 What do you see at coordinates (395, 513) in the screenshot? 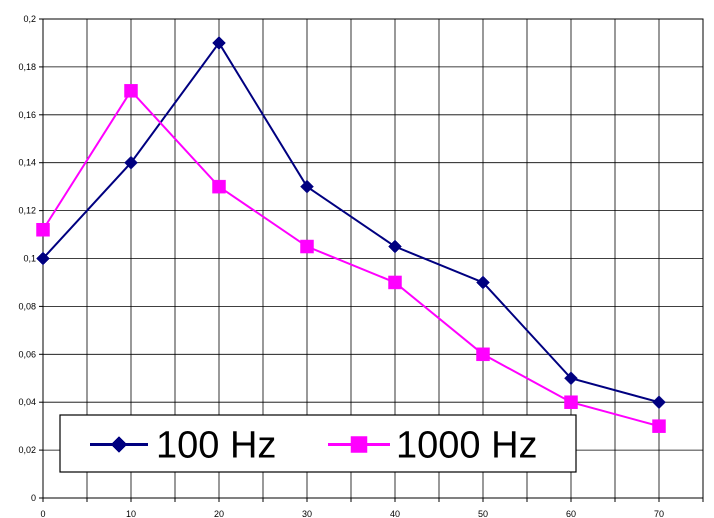
I see `x-tick-label: 40` at bounding box center [395, 513].